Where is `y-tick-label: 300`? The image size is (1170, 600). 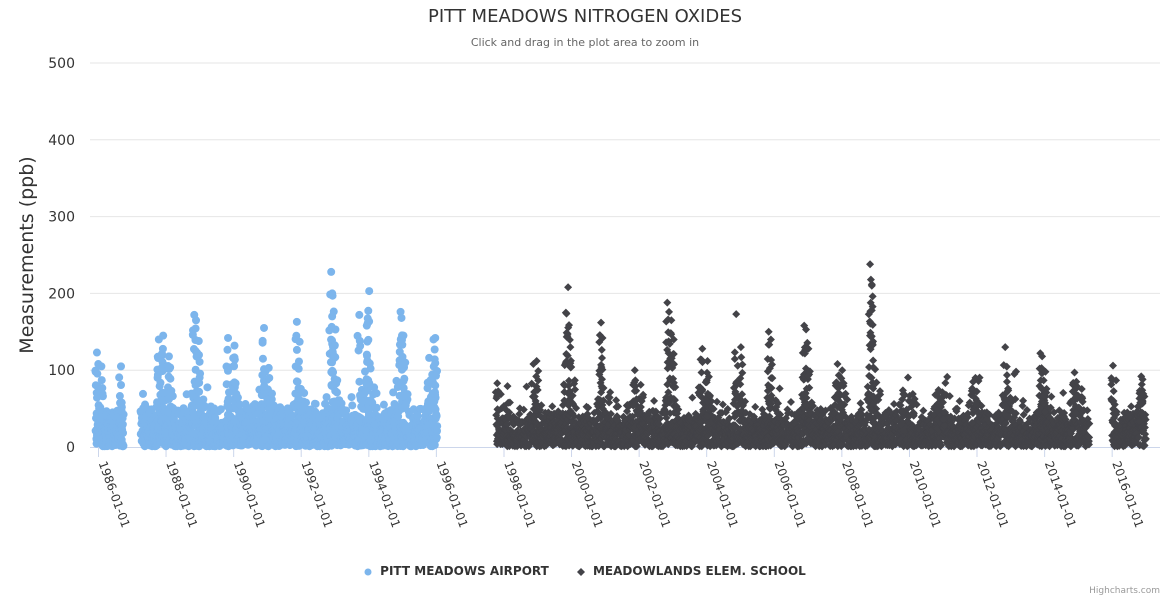
y-tick-label: 300 is located at coordinates (61, 218).